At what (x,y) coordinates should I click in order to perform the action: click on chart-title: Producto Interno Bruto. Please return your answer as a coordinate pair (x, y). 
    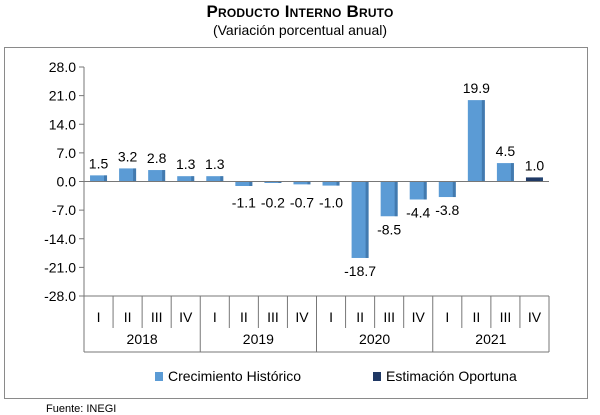
    Looking at the image, I should click on (300, 11).